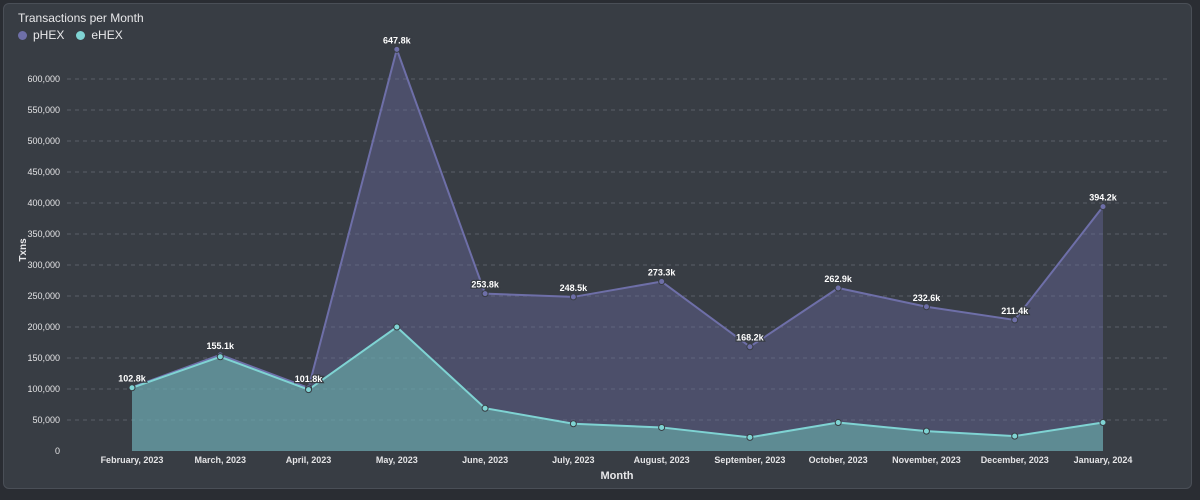 This screenshot has width=1200, height=500. What do you see at coordinates (1015, 460) in the screenshot?
I see `x-tick-label: December, 2023` at bounding box center [1015, 460].